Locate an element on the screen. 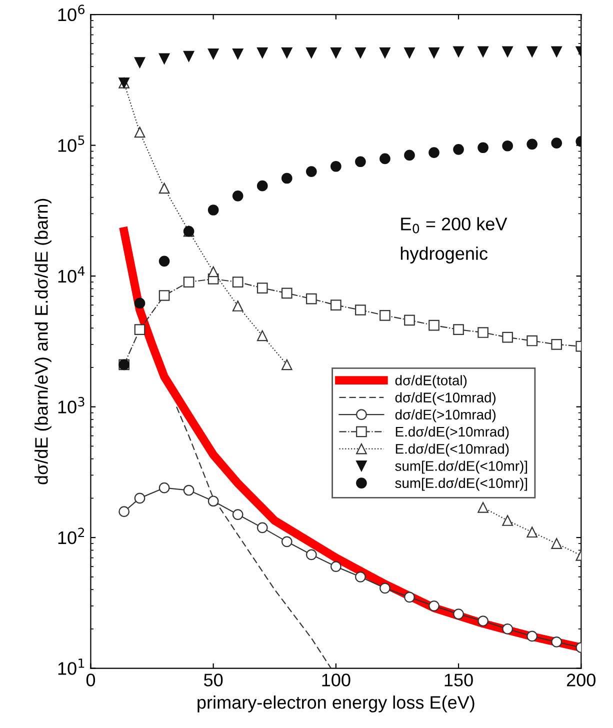  legend-label: dσ/dE(<10mrad) is located at coordinates (445, 399).